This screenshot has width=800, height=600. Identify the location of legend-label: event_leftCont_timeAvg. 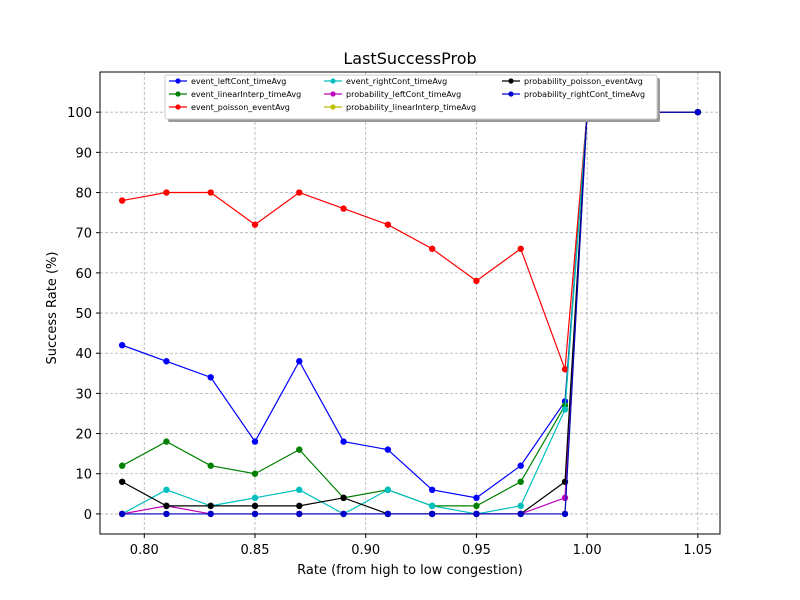
(238, 81).